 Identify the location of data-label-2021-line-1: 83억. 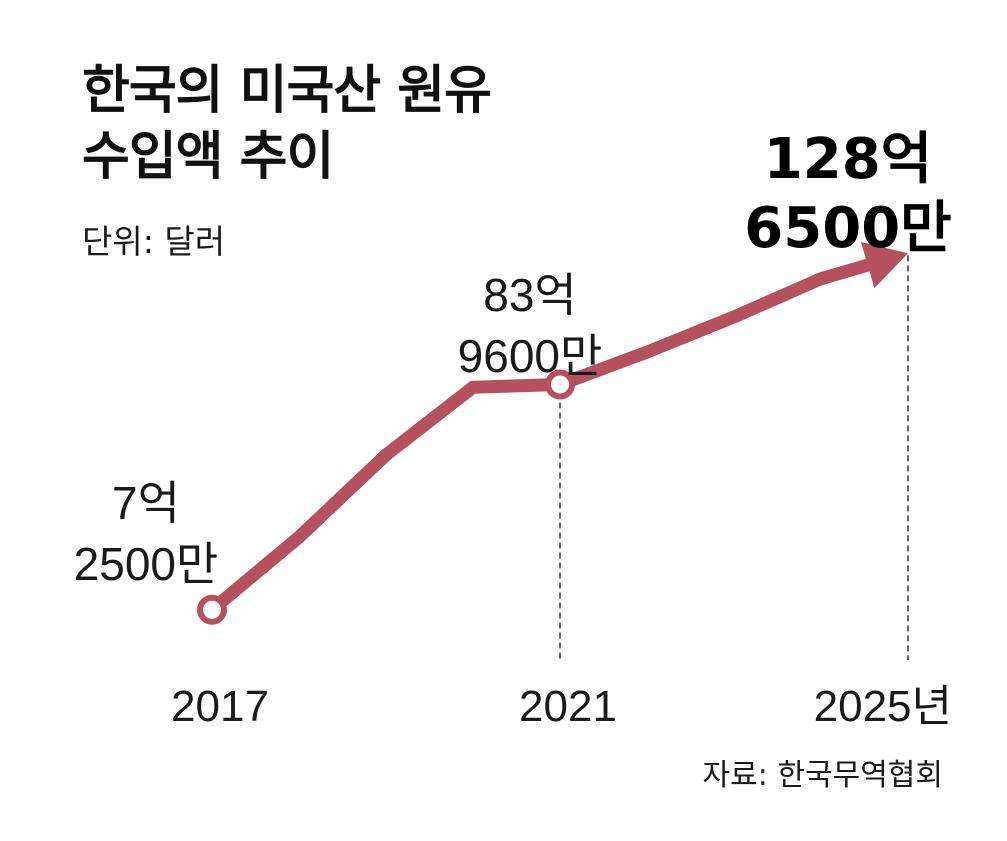
(530, 295).